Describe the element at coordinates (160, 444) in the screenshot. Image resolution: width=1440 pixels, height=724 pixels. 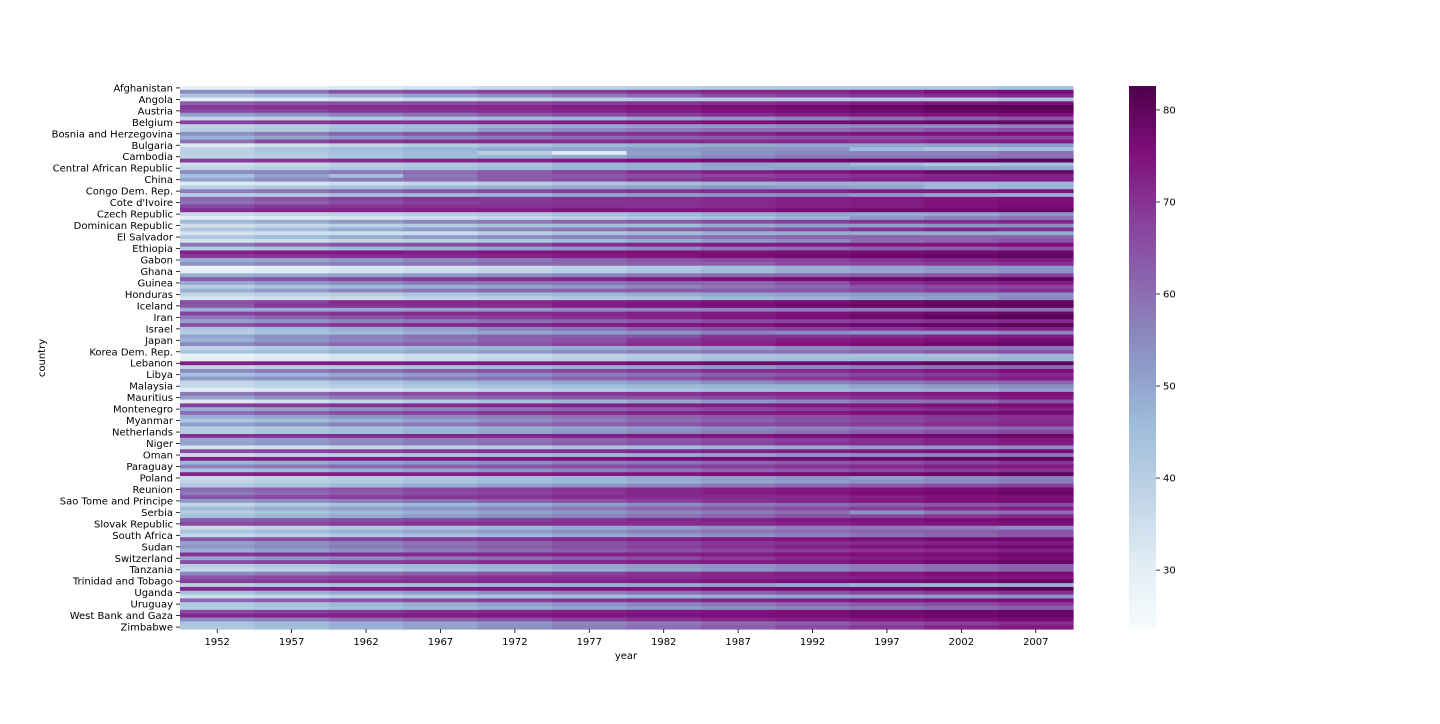
I see `y-tick-label: Niger` at that location.